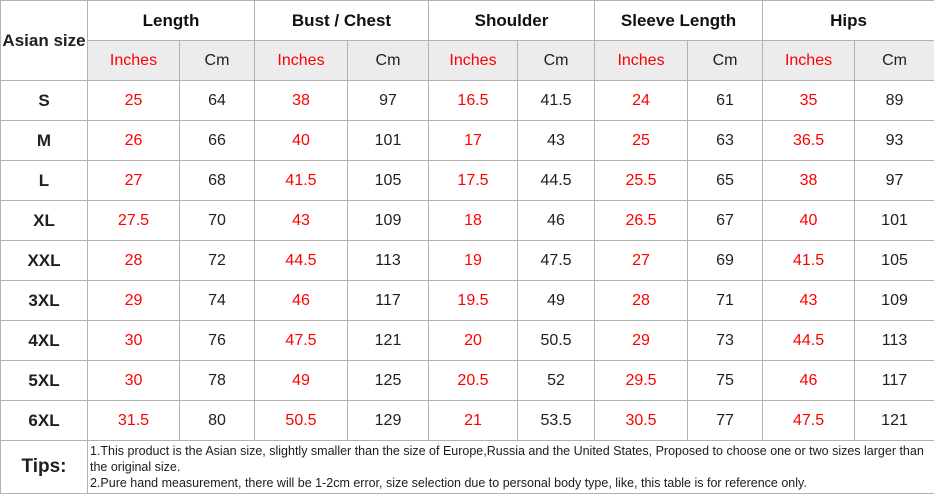 This screenshot has width=934, height=494. What do you see at coordinates (301, 101) in the screenshot?
I see `value-inches: 38` at bounding box center [301, 101].